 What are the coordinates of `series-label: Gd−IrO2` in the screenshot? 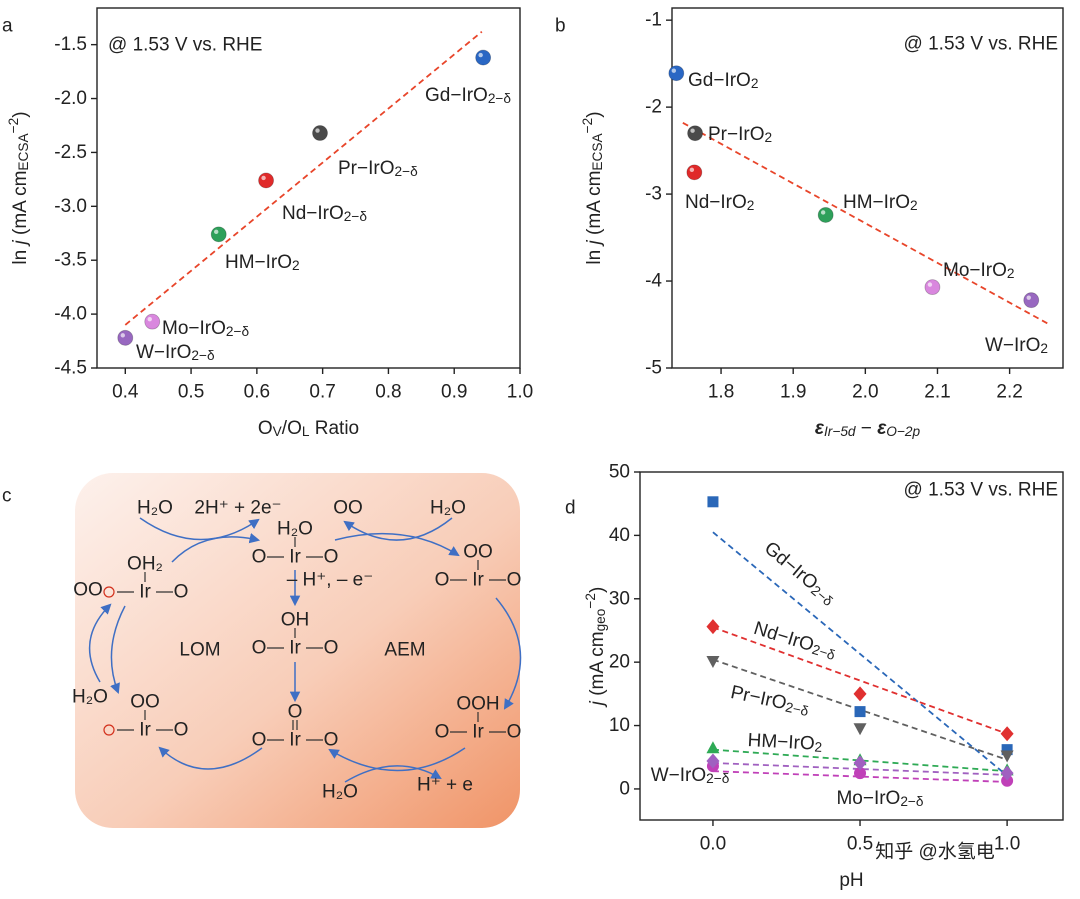 It's located at (723, 81).